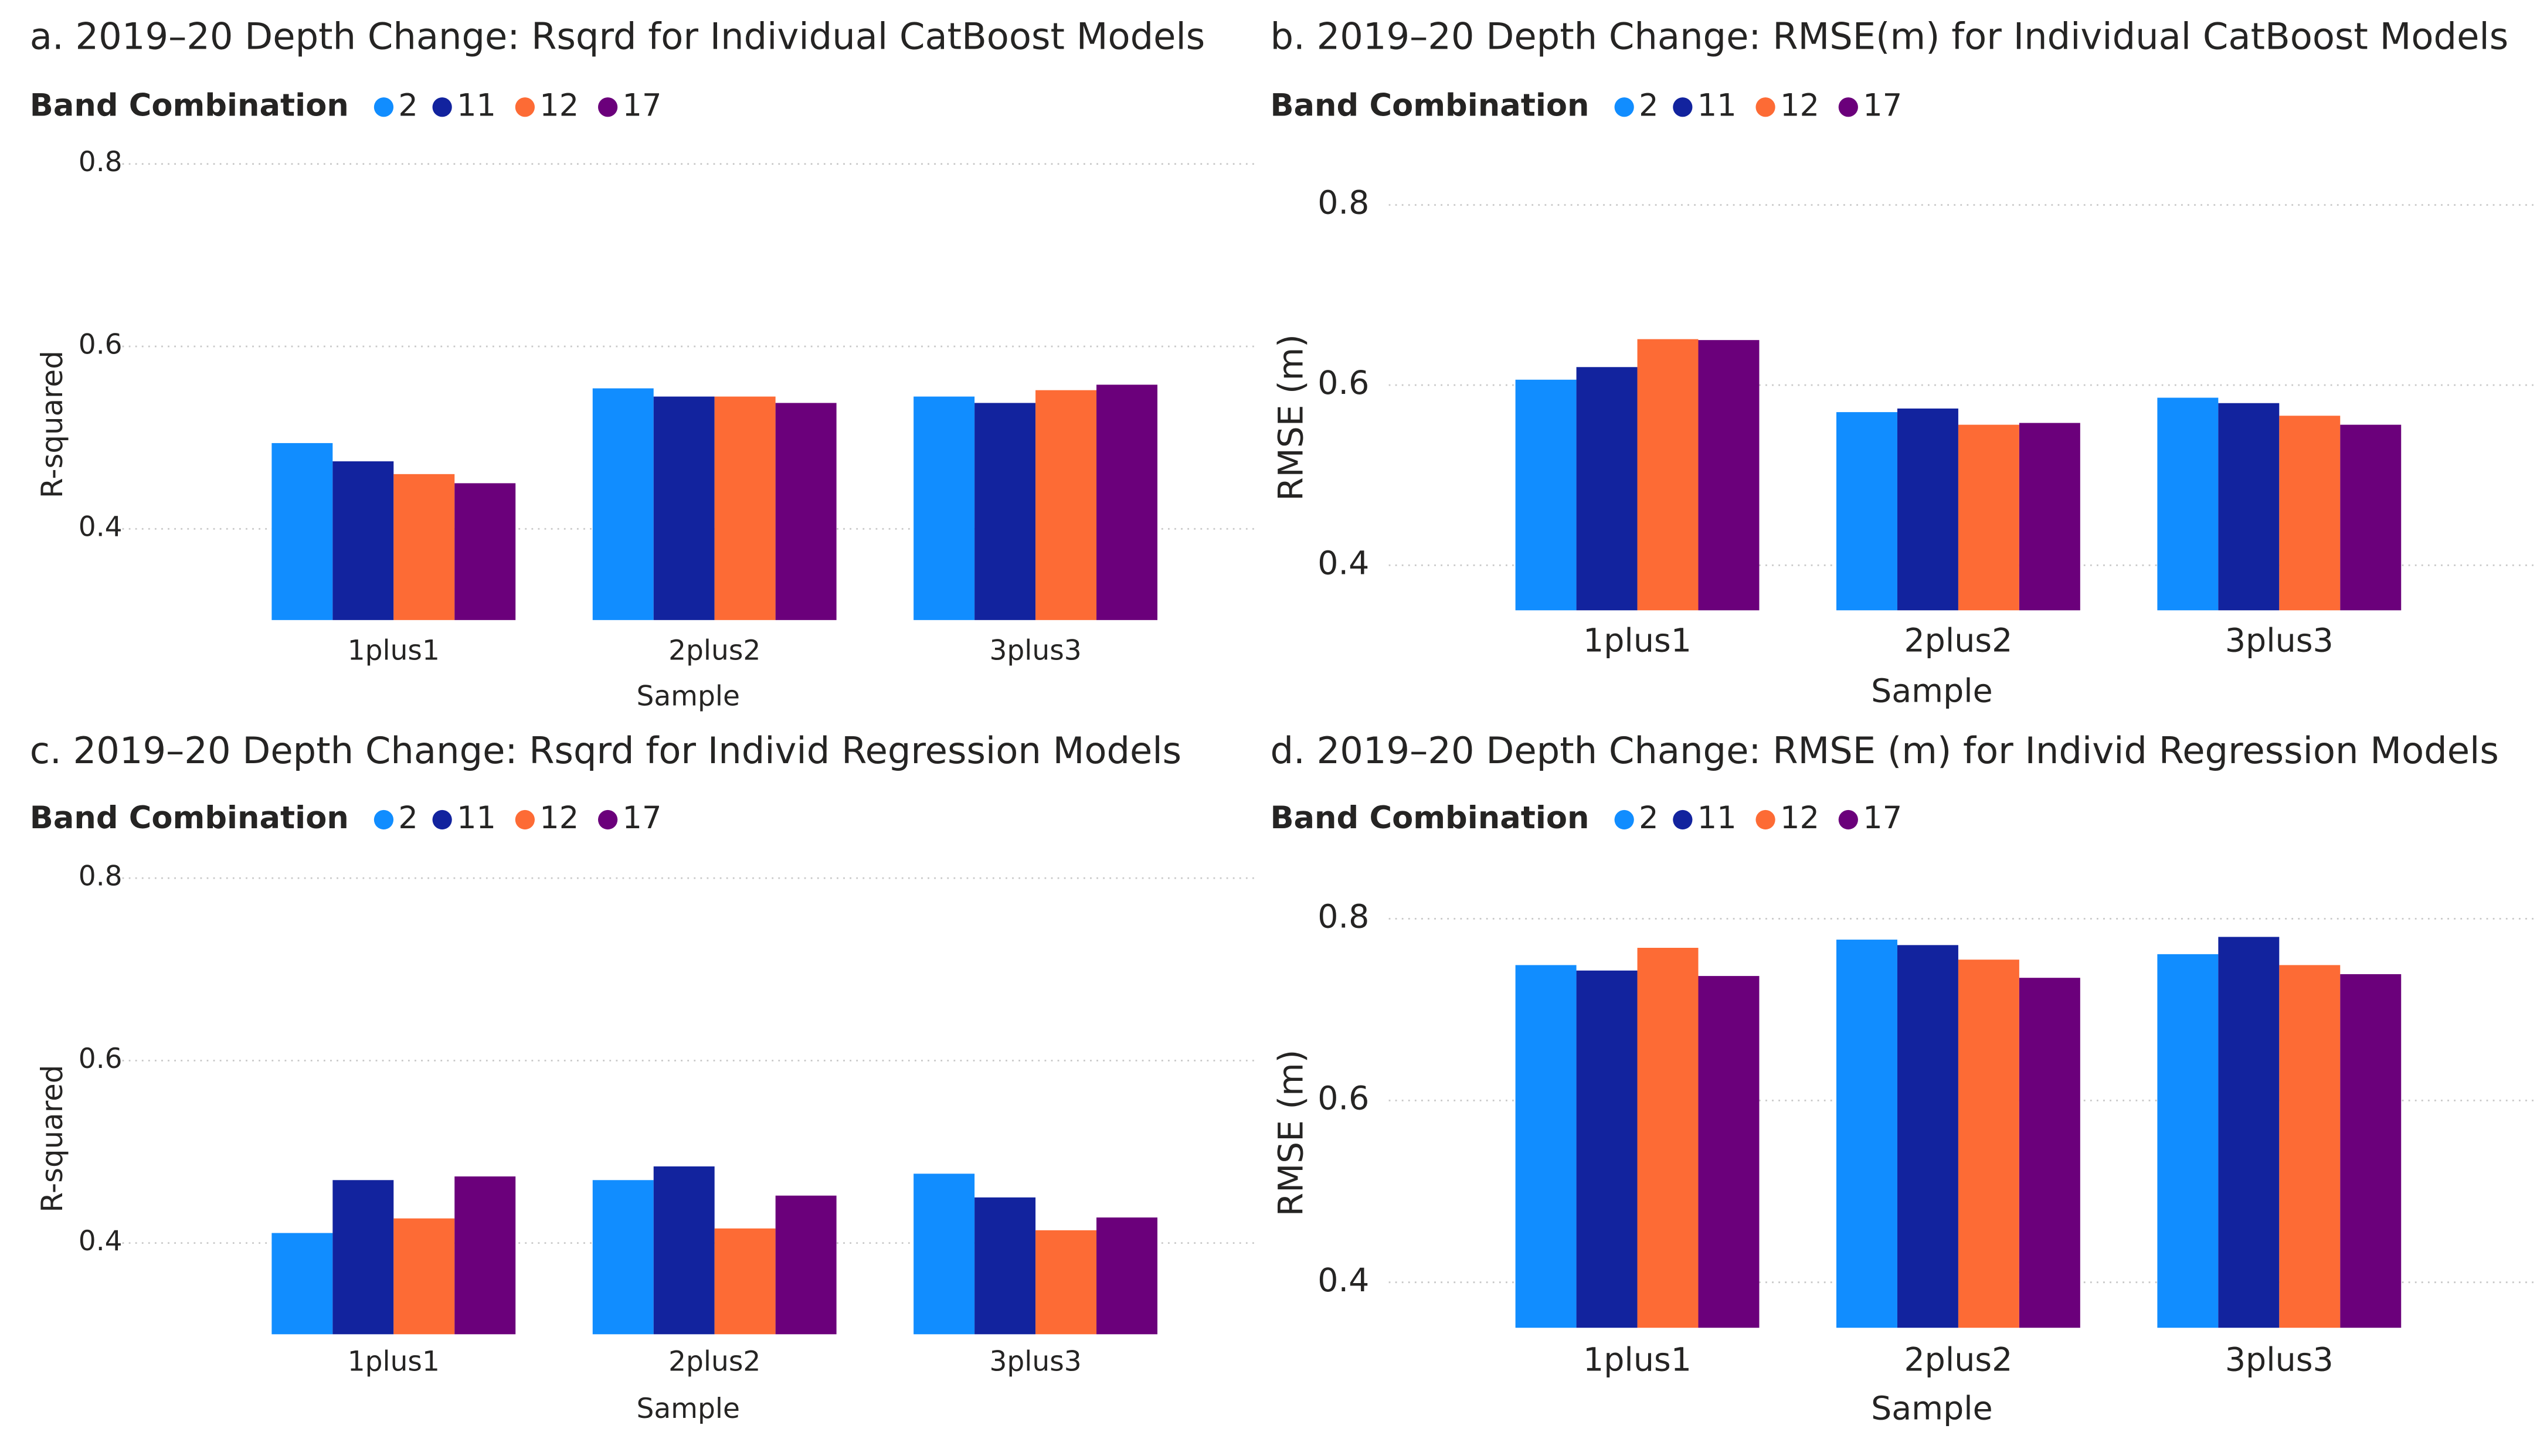 Image resolution: width=2547 pixels, height=1456 pixels. Describe the element at coordinates (52, 1139) in the screenshot. I see `y-axis-label: R-squared` at that location.